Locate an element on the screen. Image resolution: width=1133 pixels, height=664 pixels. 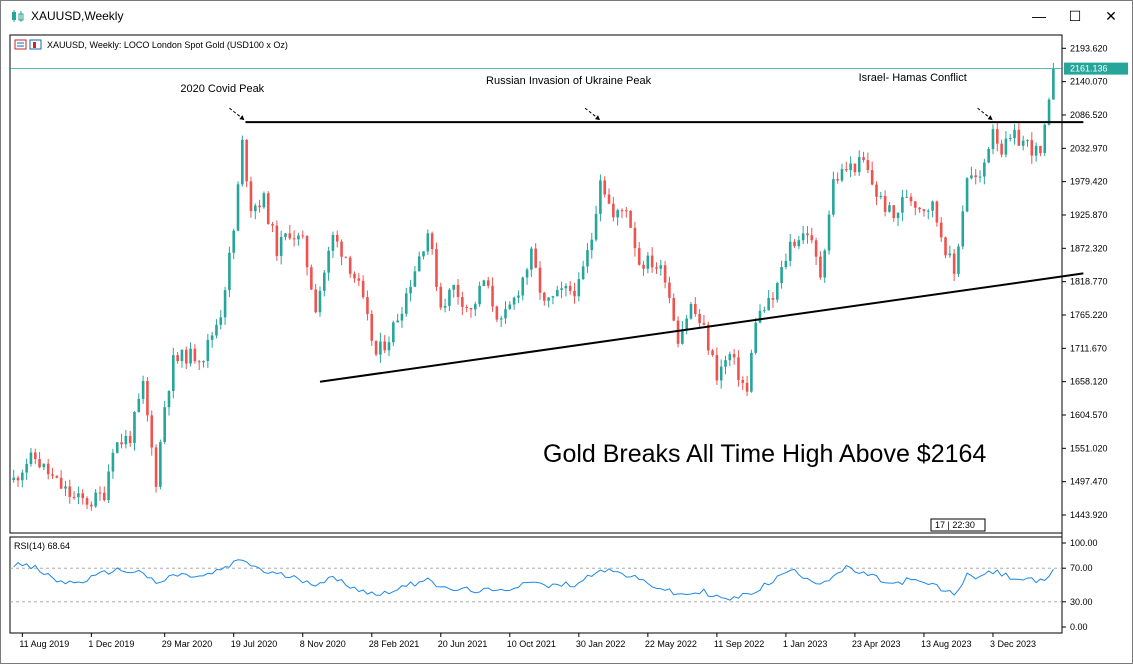
window-titlebar: XAUUSD,Weekly — ☐ ✕ is located at coordinates (566, 16).